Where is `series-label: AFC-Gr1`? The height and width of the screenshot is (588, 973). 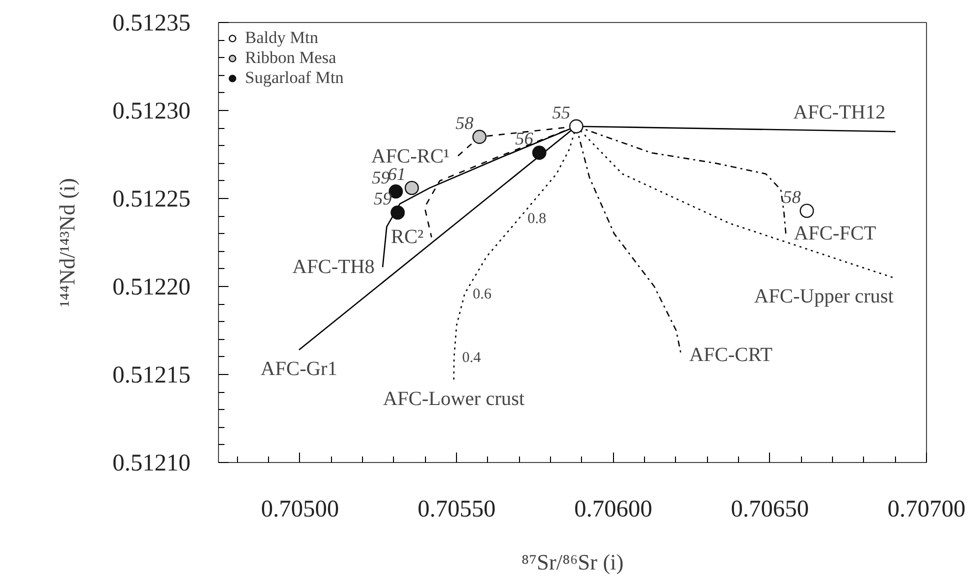 series-label: AFC-Gr1 is located at coordinates (299, 369).